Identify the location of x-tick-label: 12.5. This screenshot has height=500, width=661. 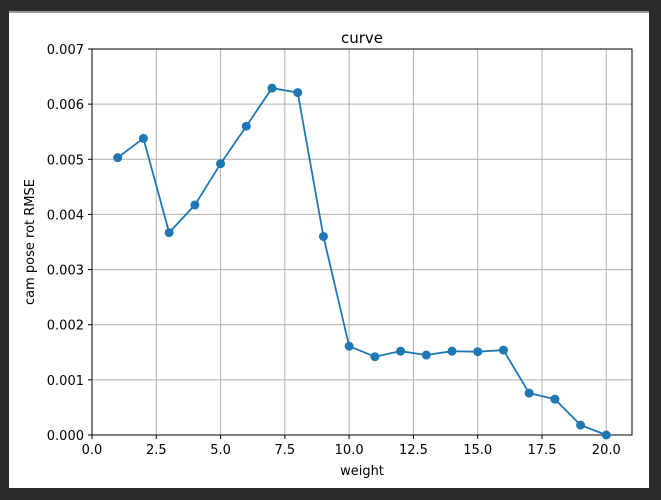
(413, 450).